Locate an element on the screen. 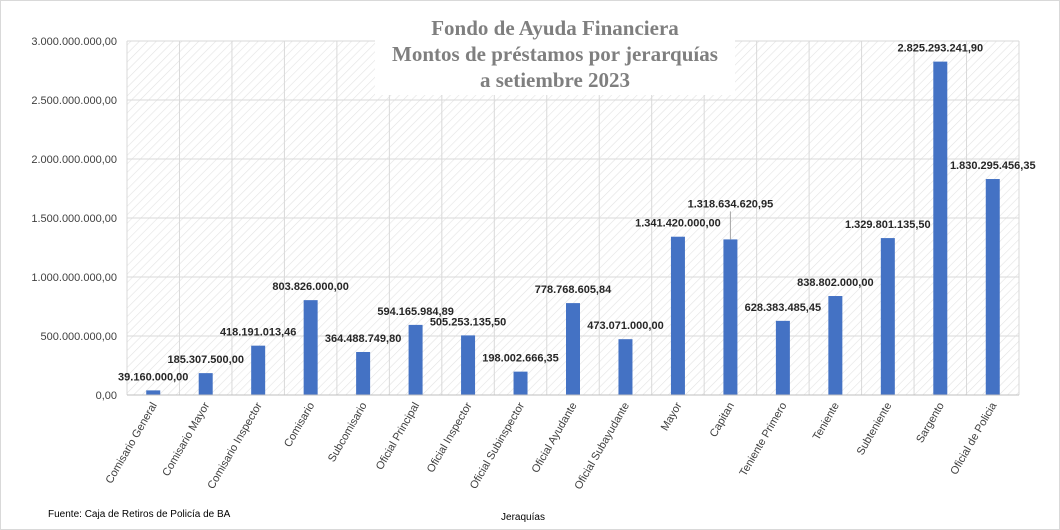 This screenshot has height=530, width=1060. data-label: 1.318.634.620,95 is located at coordinates (731, 204).